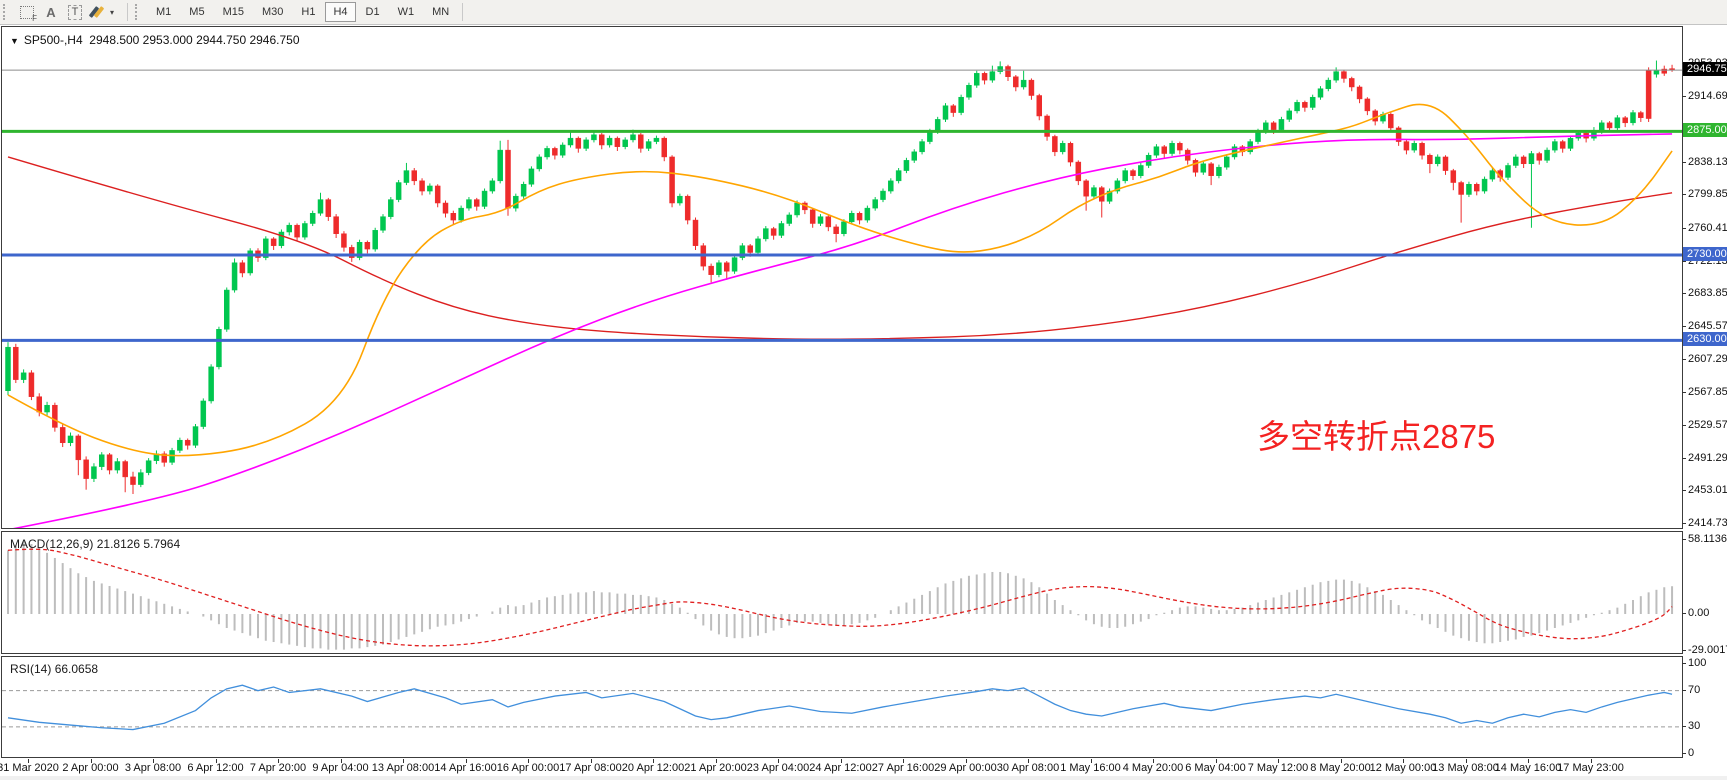  What do you see at coordinates (215, 768) in the screenshot?
I see `date-label: 6 Apr 12:00` at bounding box center [215, 768].